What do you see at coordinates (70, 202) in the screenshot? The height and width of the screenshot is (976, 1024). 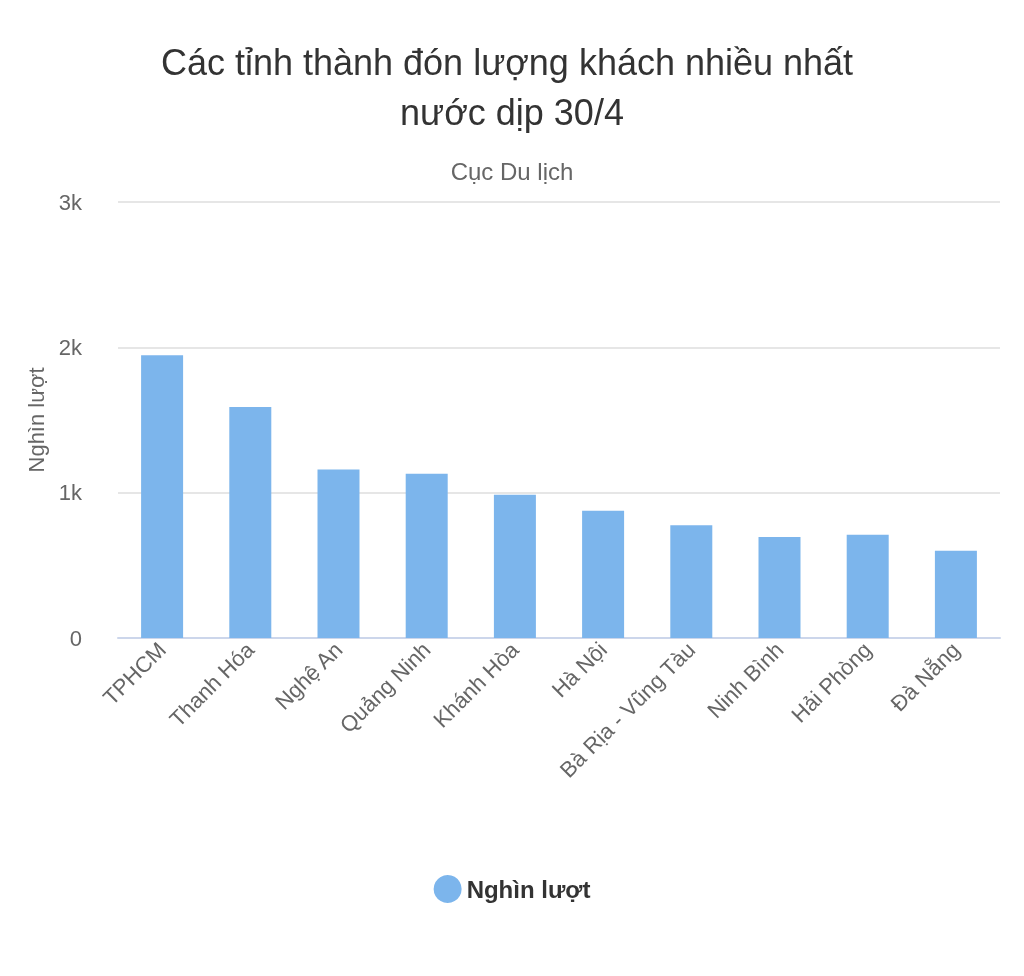 I see `y-tick-label: 3k` at bounding box center [70, 202].